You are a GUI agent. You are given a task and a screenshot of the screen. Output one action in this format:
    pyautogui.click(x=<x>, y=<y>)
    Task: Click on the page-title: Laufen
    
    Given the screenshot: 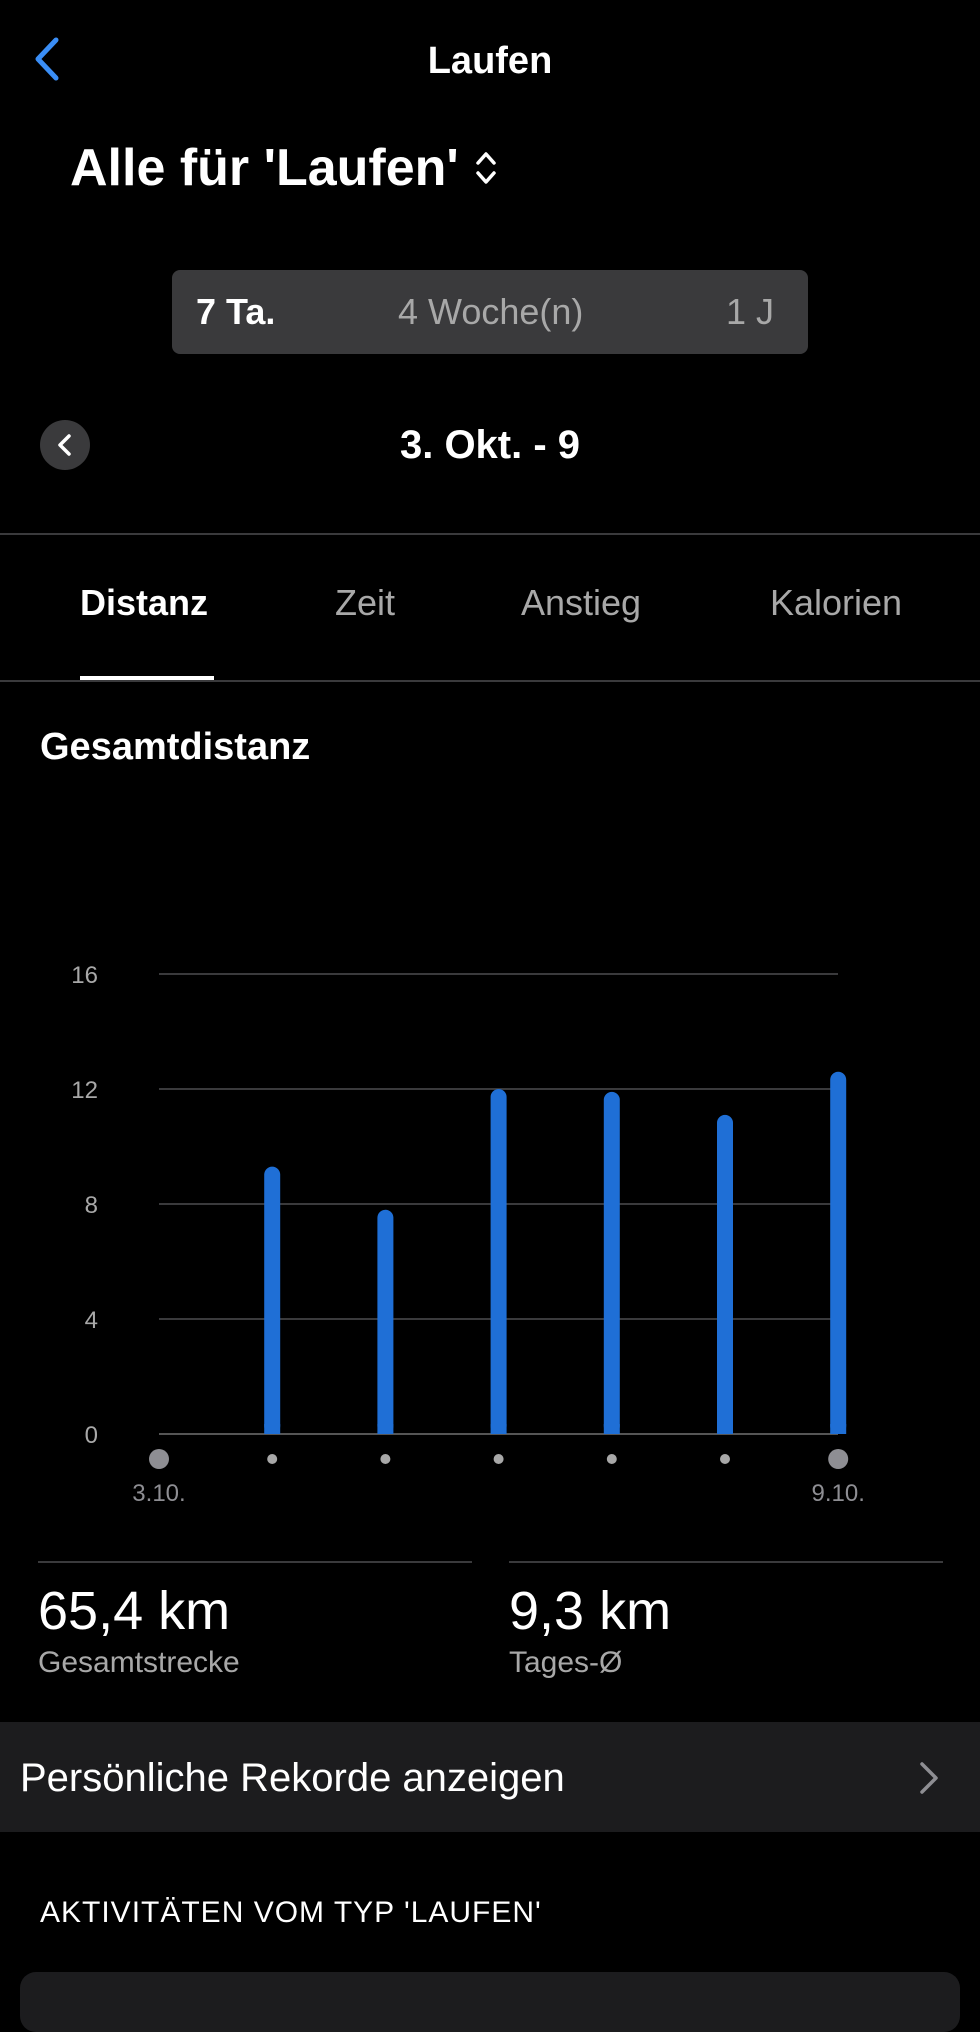 What is the action you would take?
    pyautogui.click(x=490, y=61)
    